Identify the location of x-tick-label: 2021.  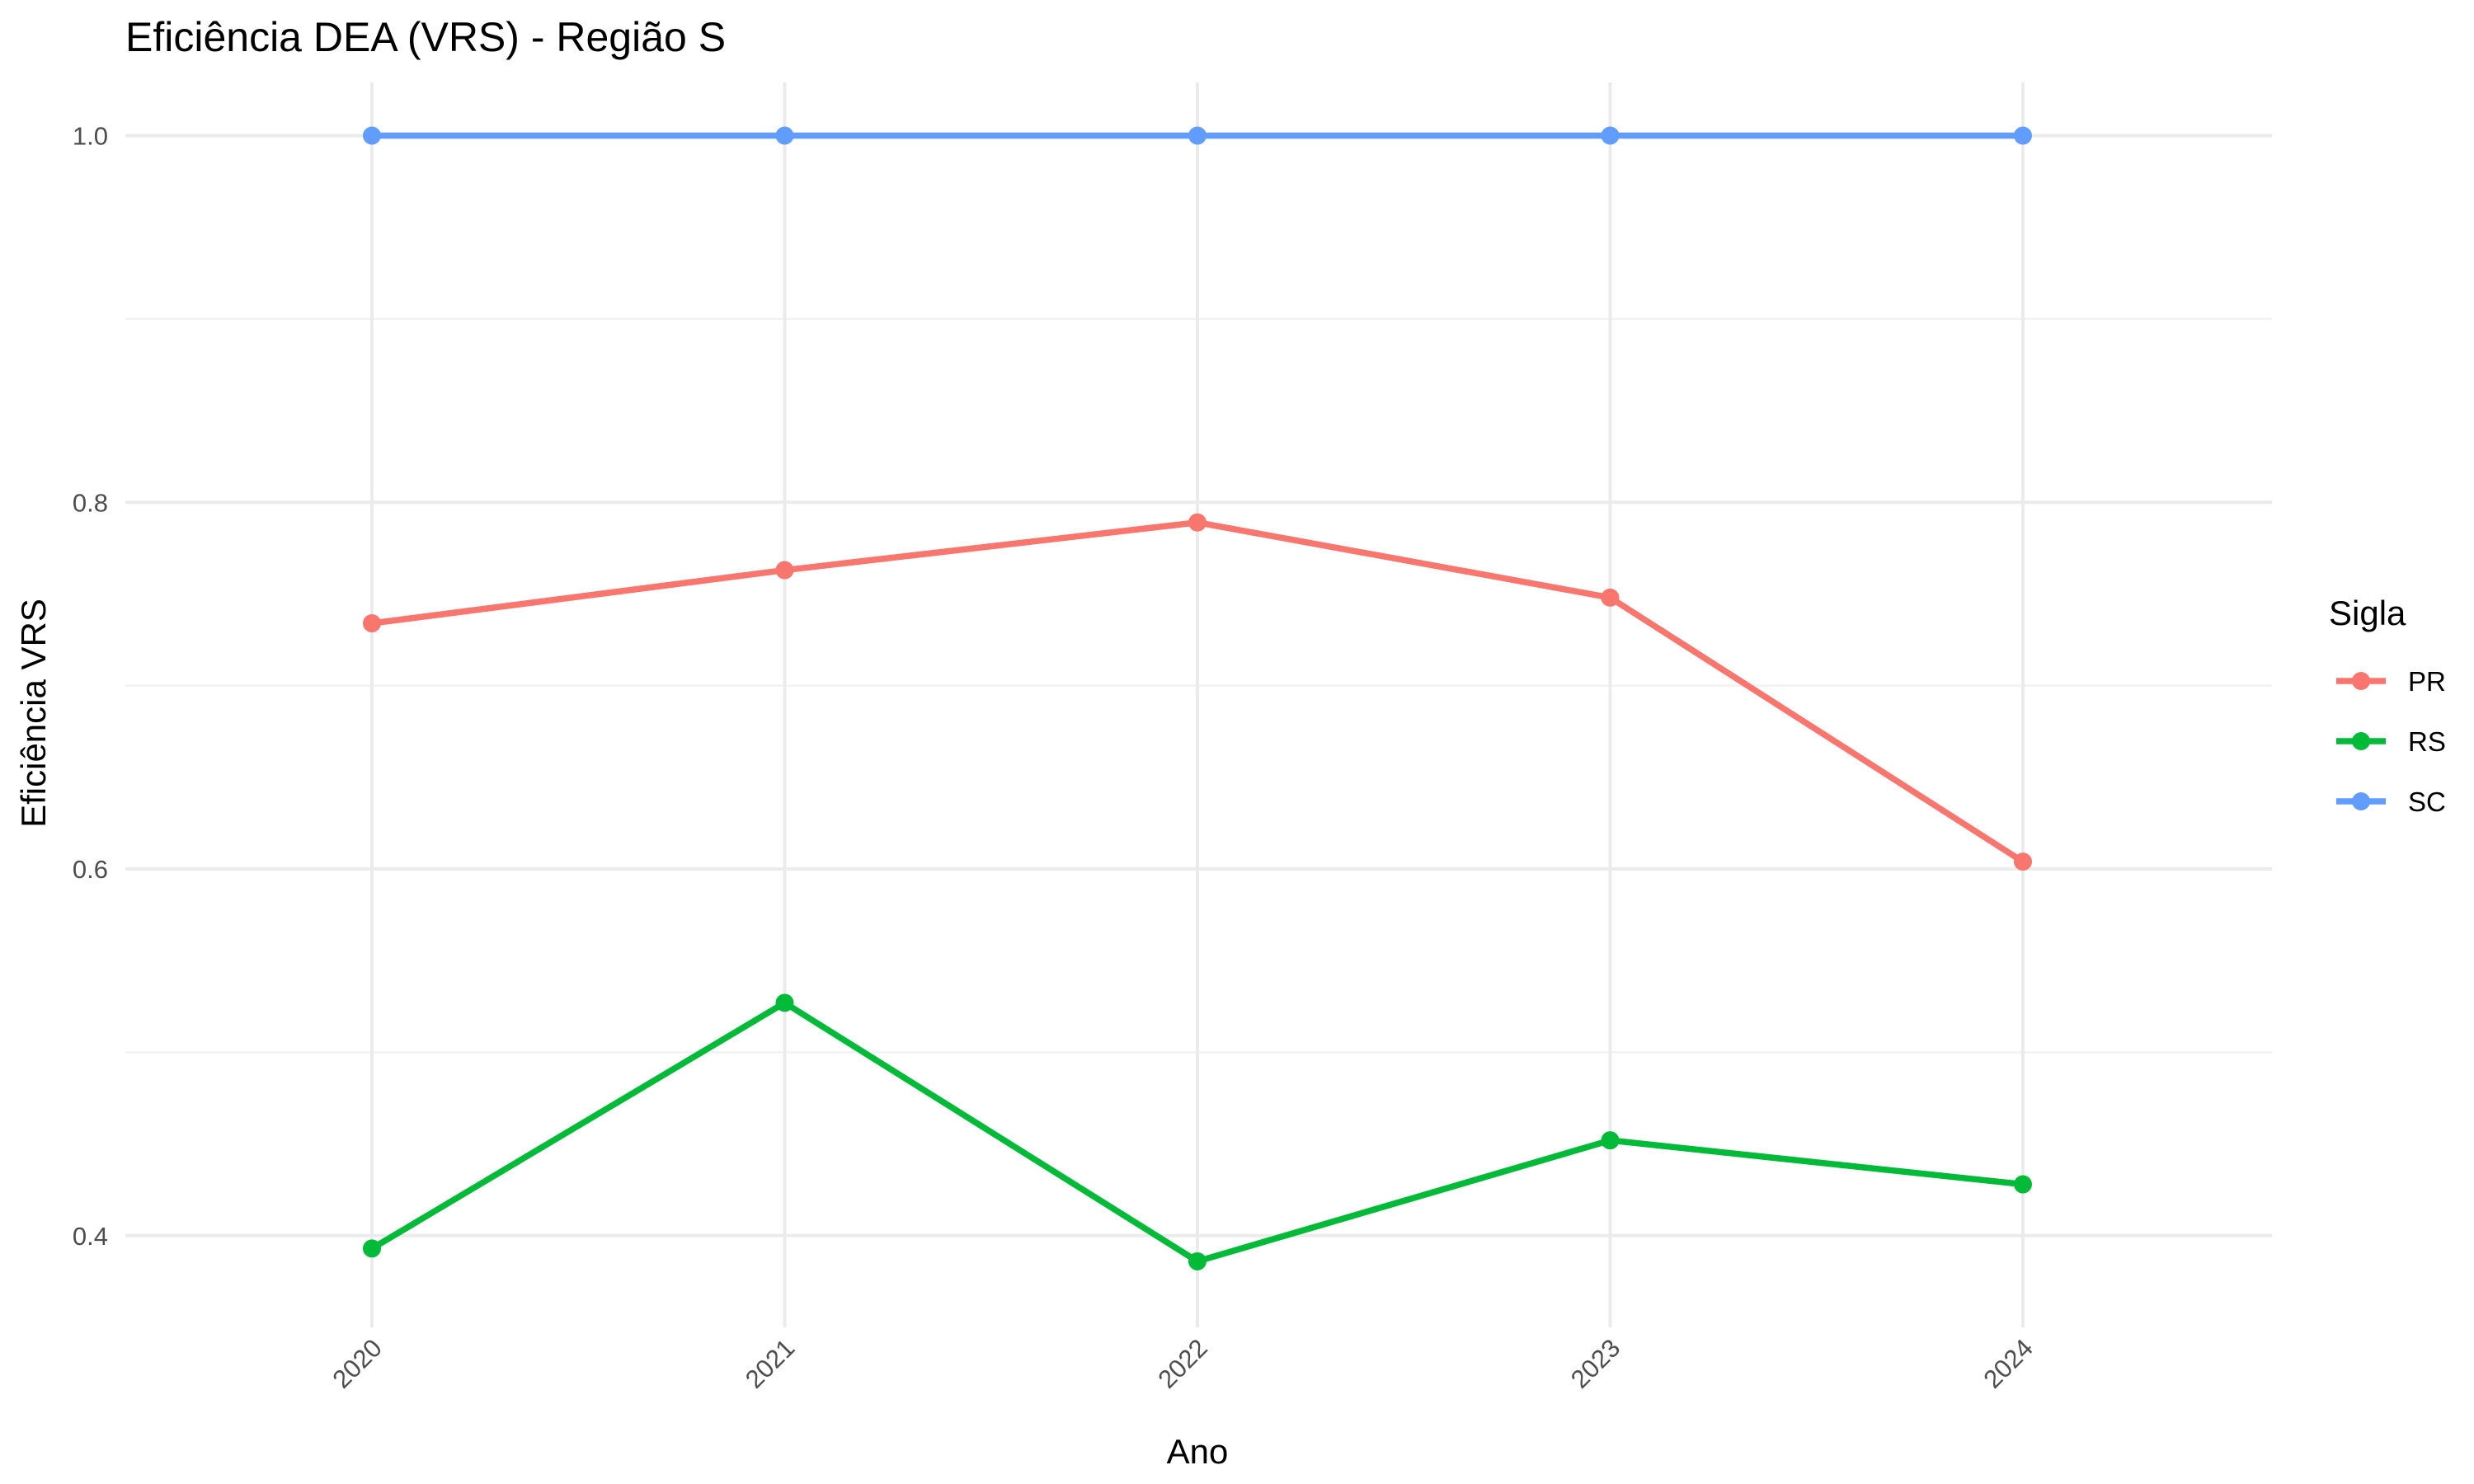
(770, 1363).